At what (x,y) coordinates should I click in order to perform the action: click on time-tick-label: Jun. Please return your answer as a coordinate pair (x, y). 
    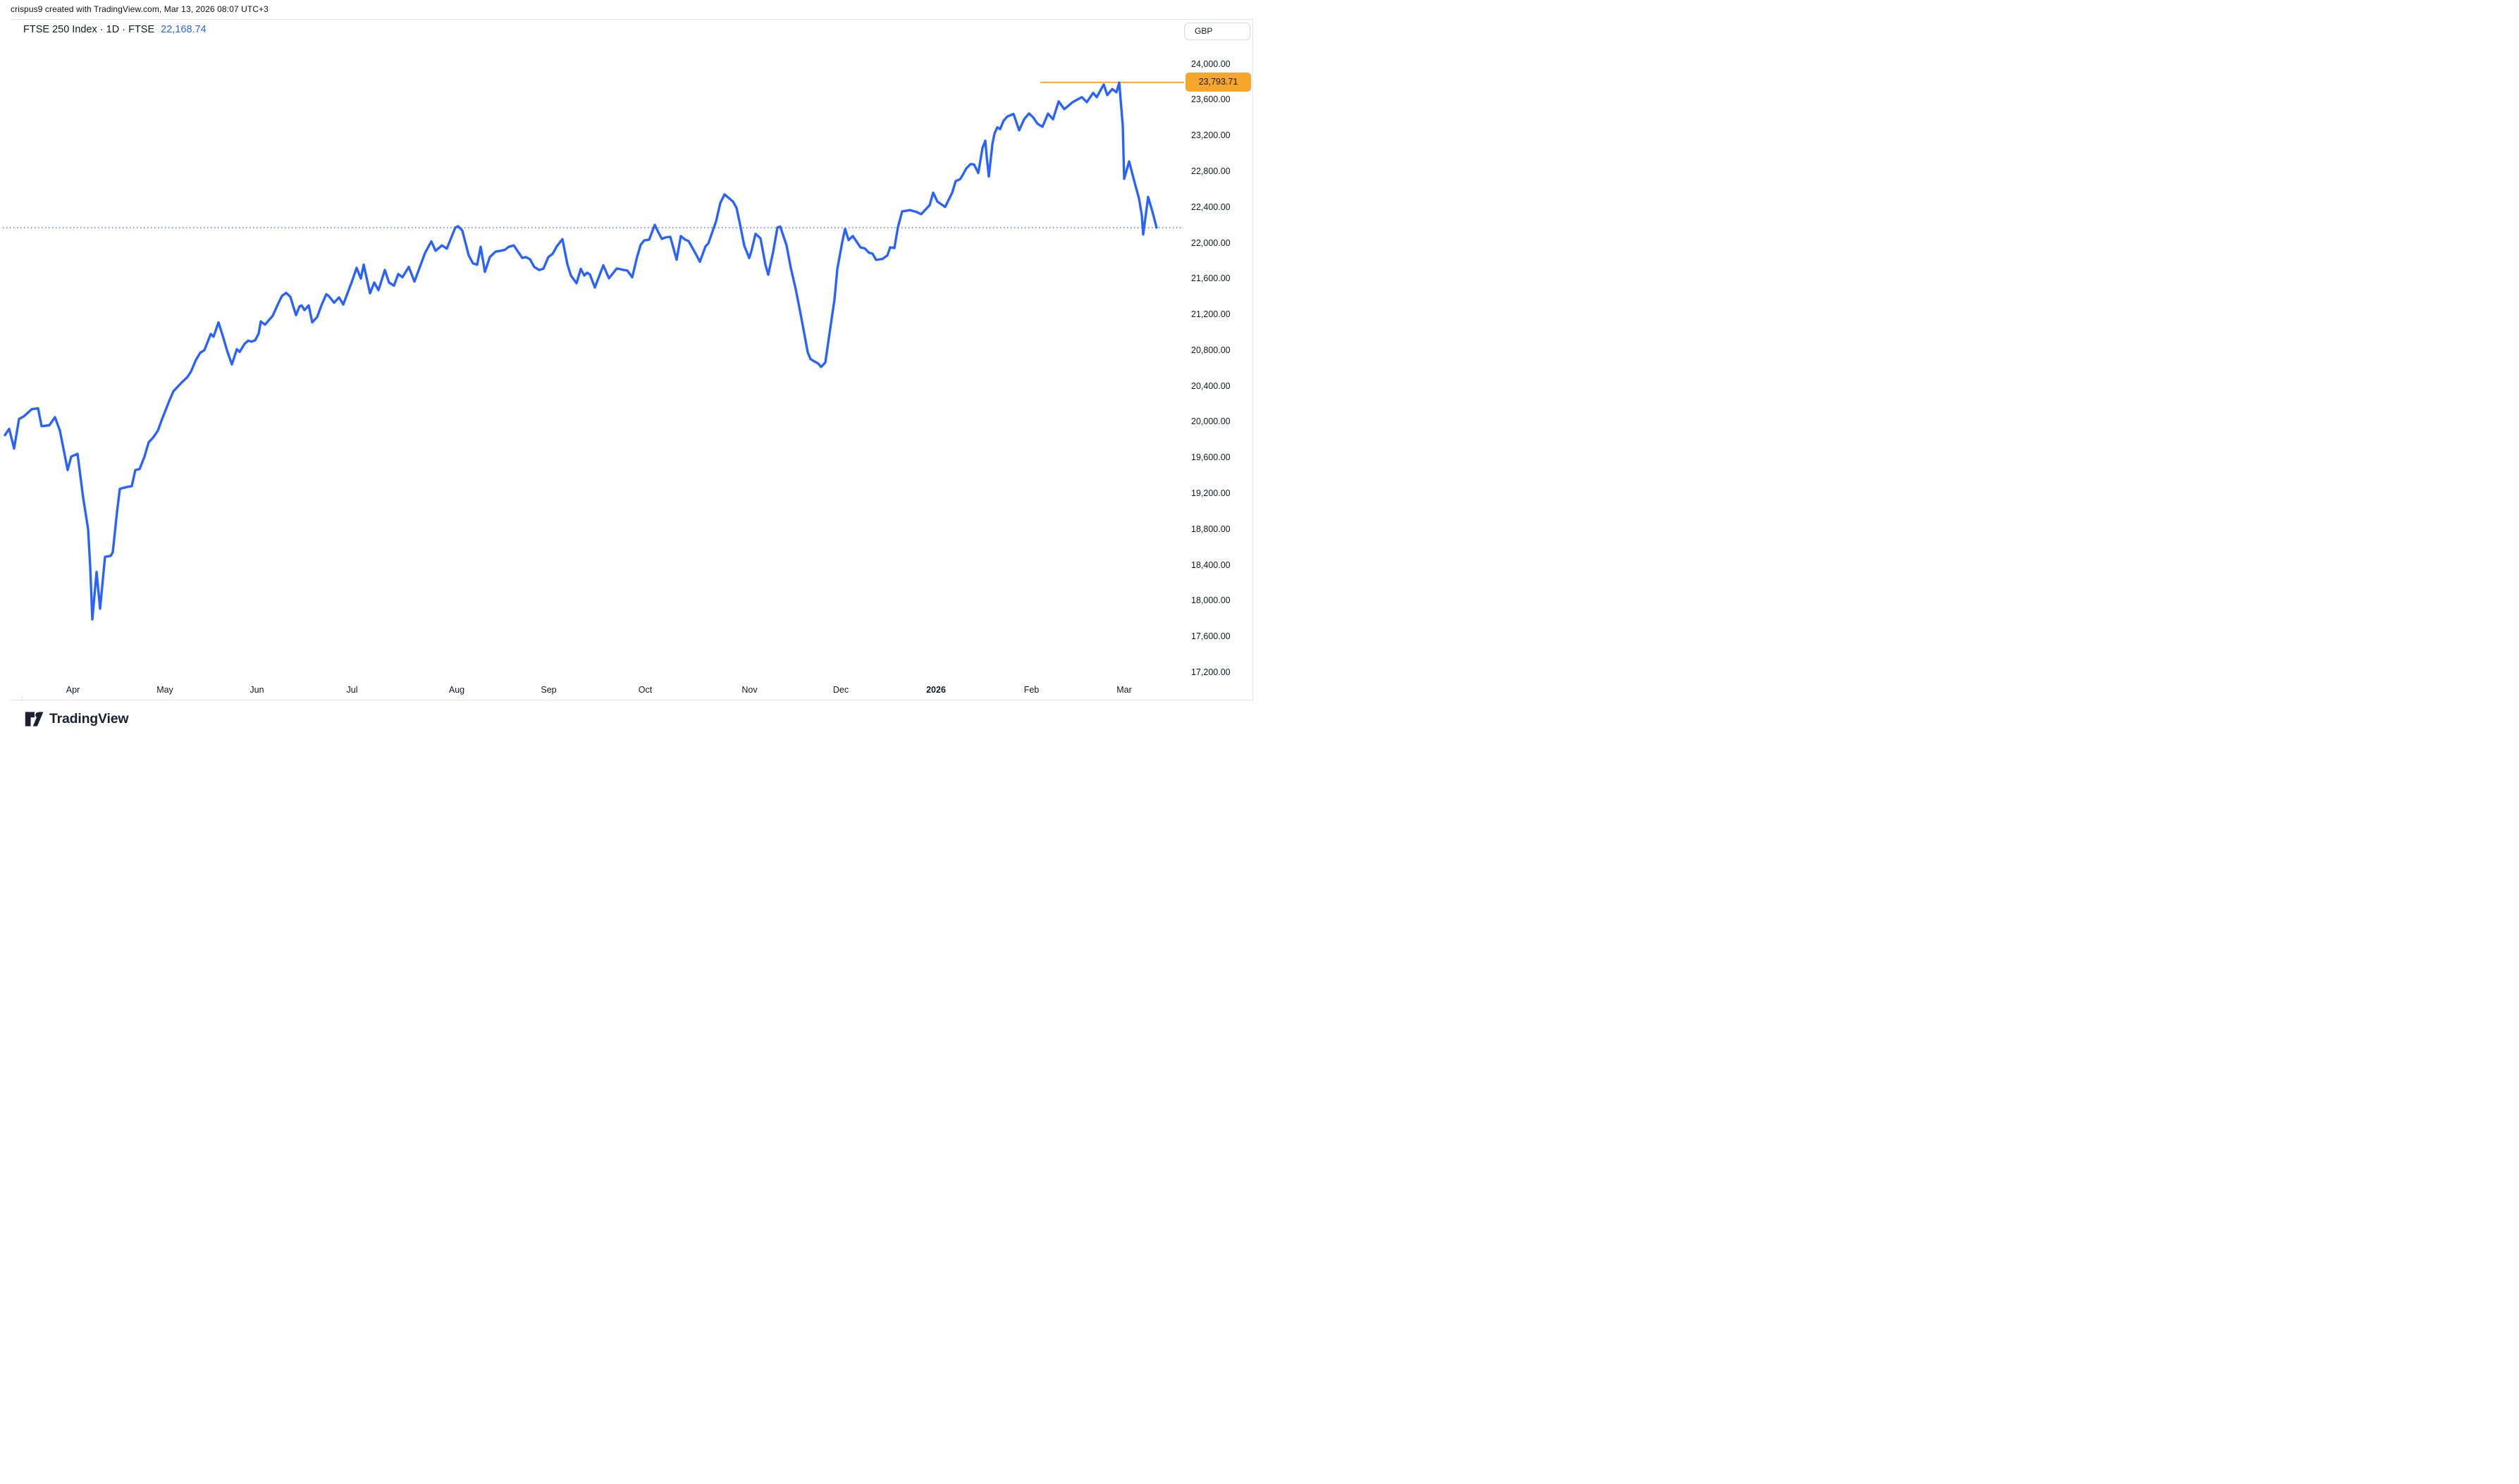
    Looking at the image, I should click on (257, 690).